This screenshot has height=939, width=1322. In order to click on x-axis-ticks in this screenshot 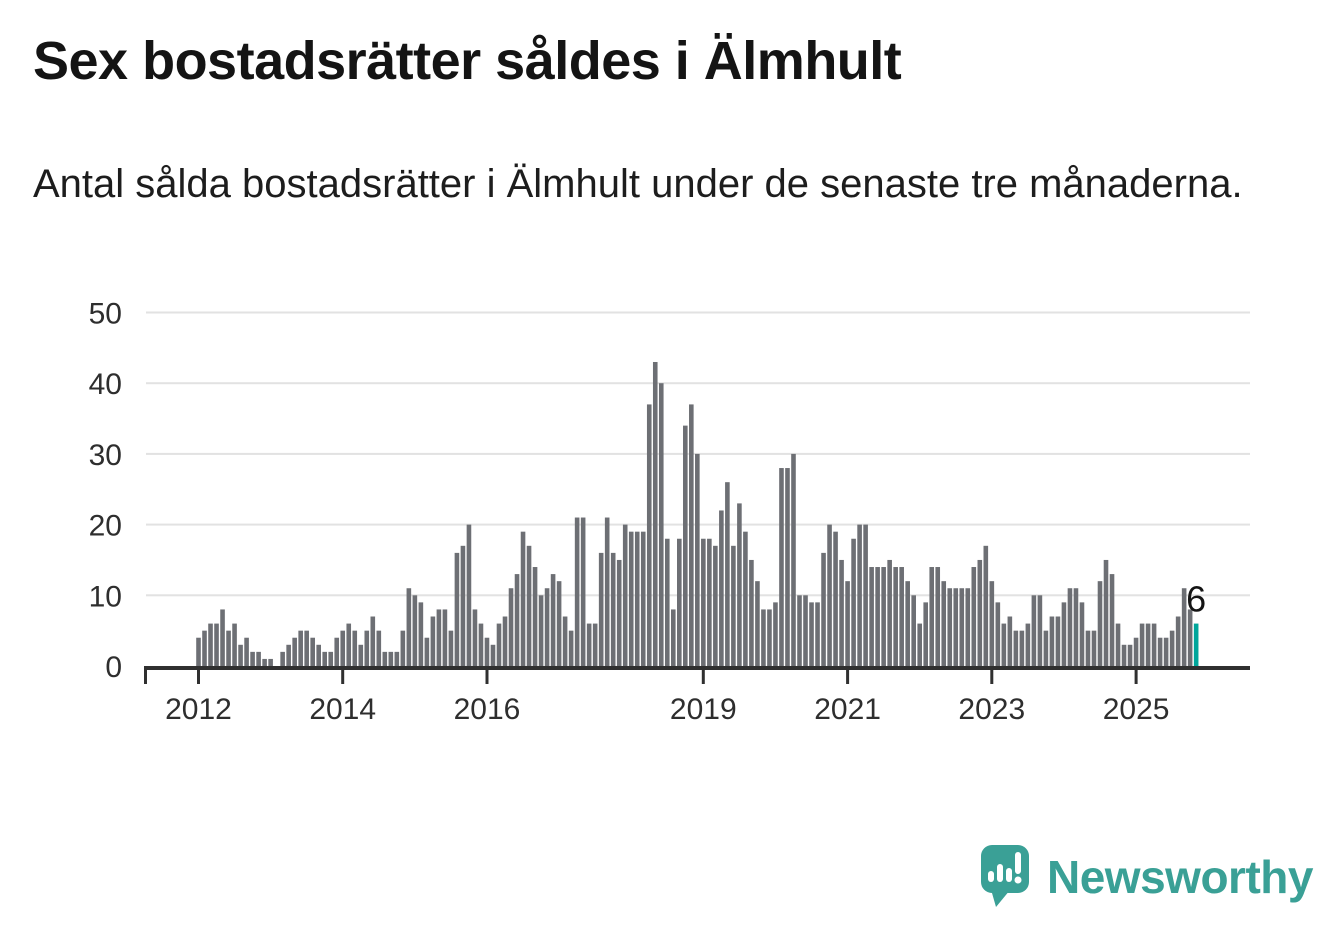, I will do `click(641, 675)`.